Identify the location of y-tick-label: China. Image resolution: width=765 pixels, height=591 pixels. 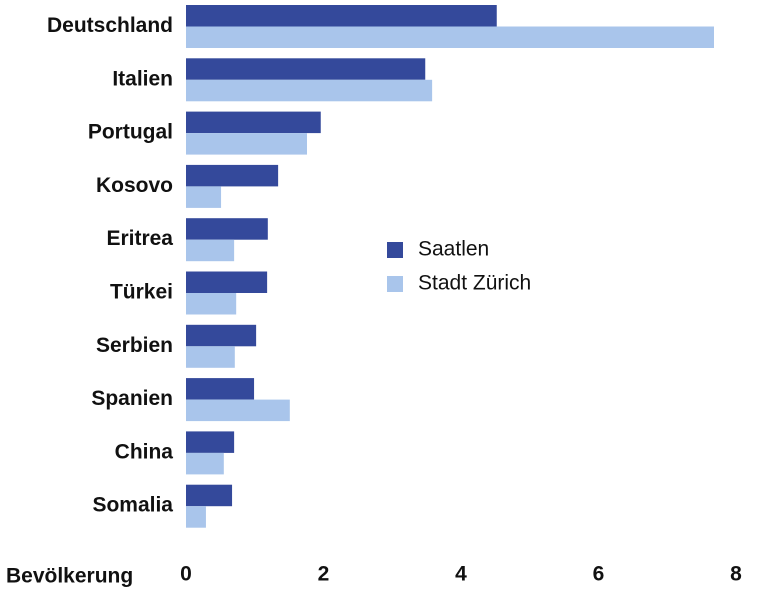
(144, 451).